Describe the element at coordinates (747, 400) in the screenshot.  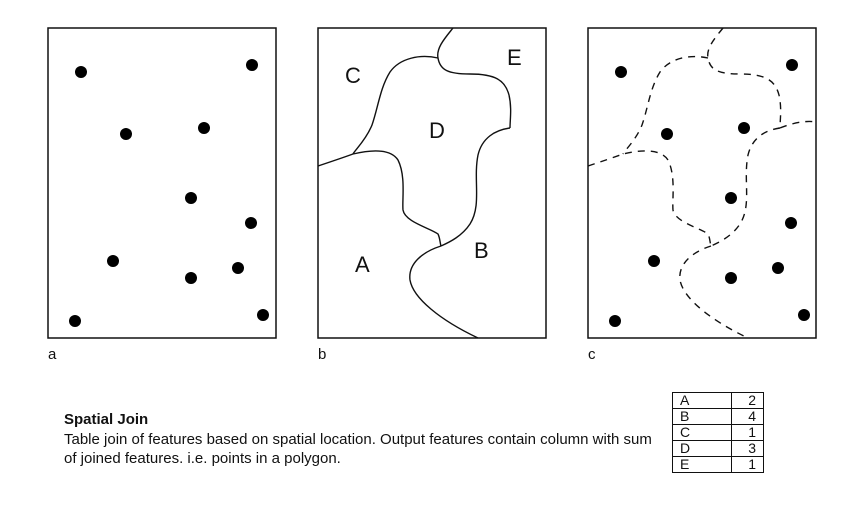
I see `table-cell-value: 2` at that location.